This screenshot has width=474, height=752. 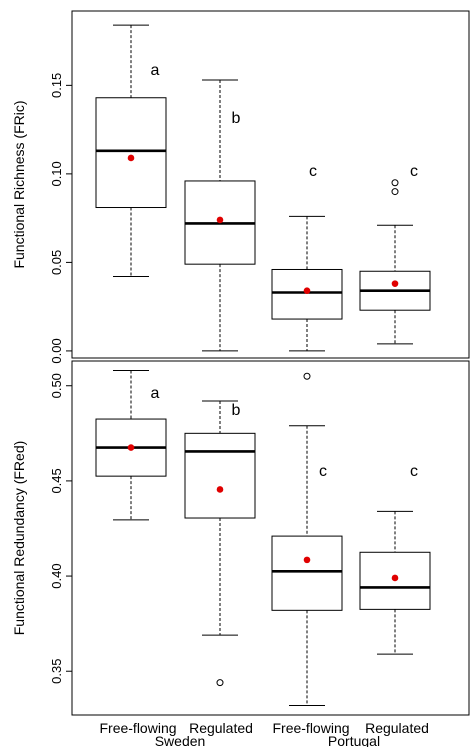 I want to click on y-tick-label: 0.40, so click(x=56, y=575).